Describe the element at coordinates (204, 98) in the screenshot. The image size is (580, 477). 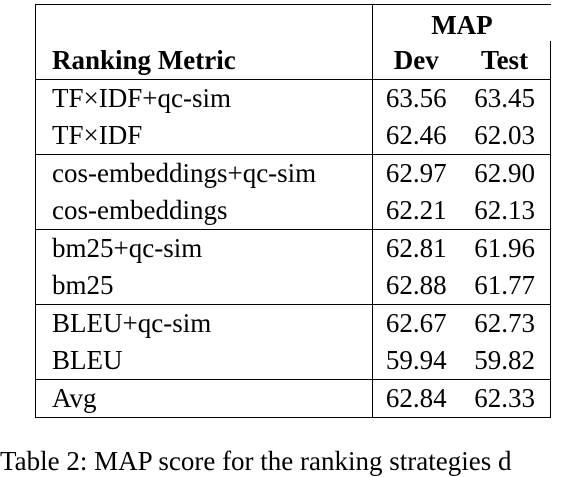
I see `row-metric: TF×IDF+qc-sim` at that location.